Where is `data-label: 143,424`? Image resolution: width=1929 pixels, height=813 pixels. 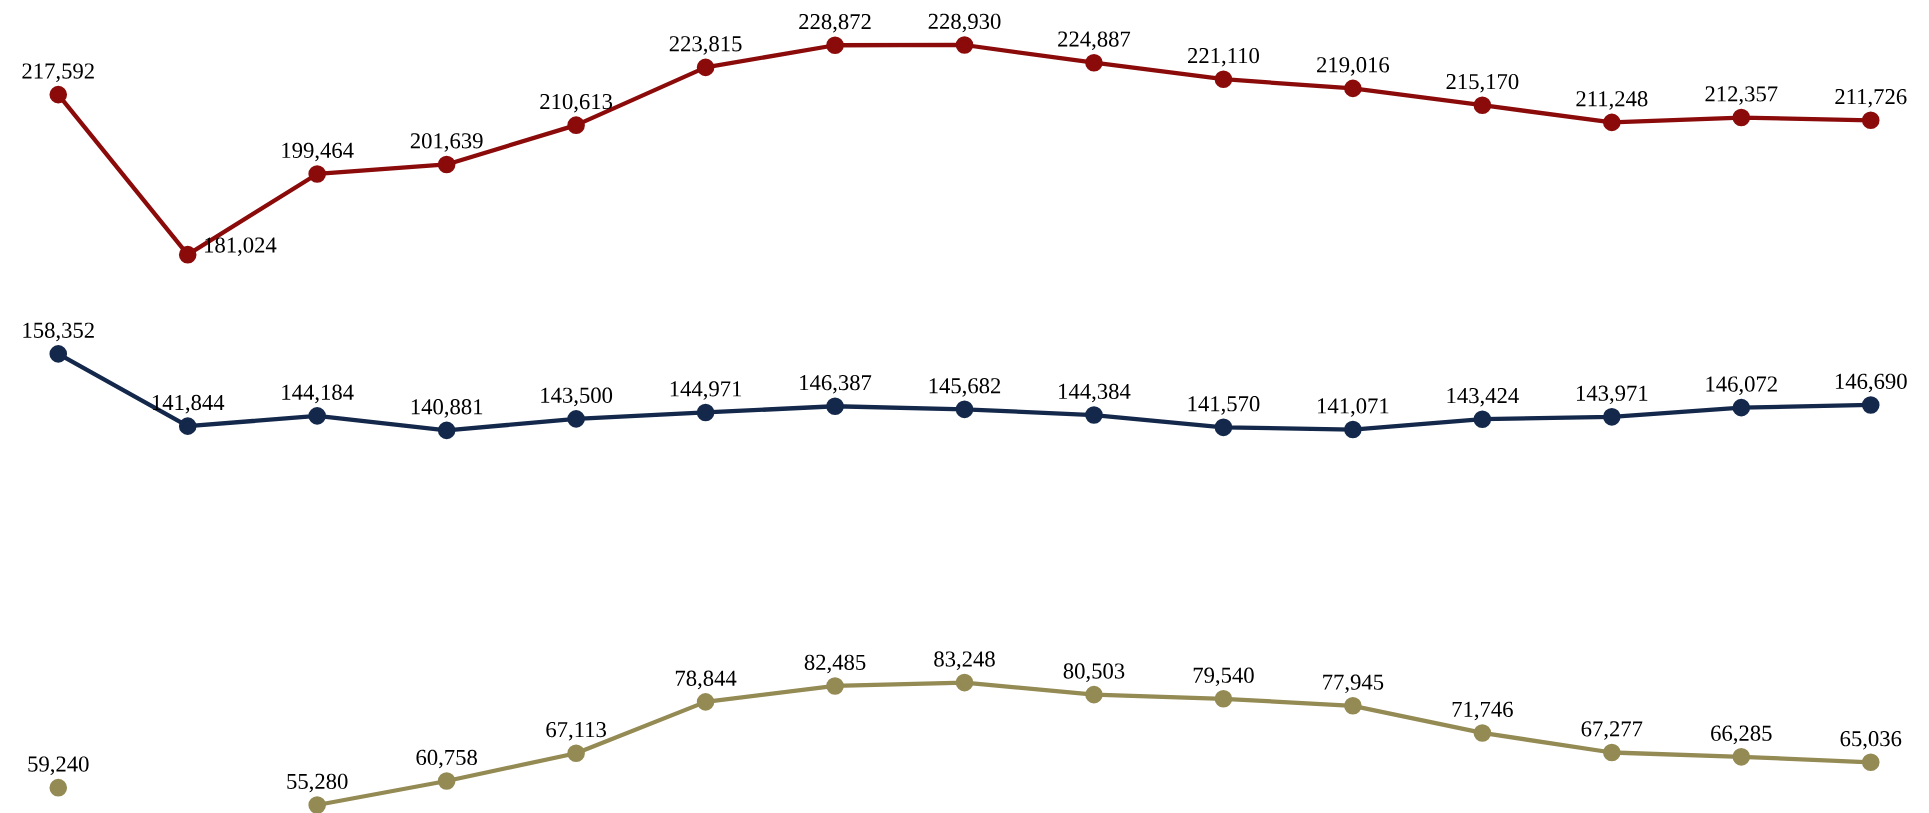
data-label: 143,424 is located at coordinates (1483, 397).